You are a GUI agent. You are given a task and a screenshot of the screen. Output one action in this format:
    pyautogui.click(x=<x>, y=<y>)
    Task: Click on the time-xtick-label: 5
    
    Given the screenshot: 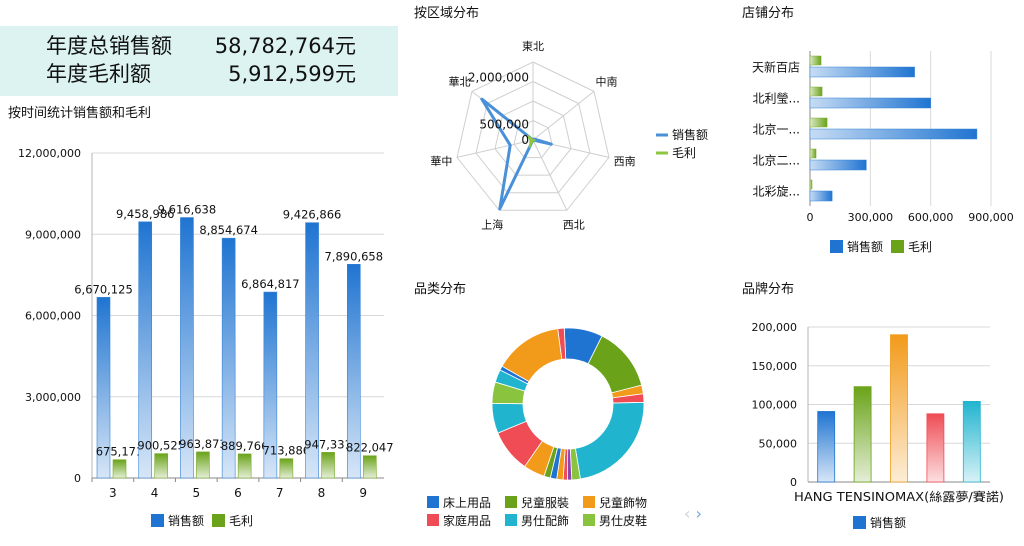 What is the action you would take?
    pyautogui.click(x=196, y=493)
    